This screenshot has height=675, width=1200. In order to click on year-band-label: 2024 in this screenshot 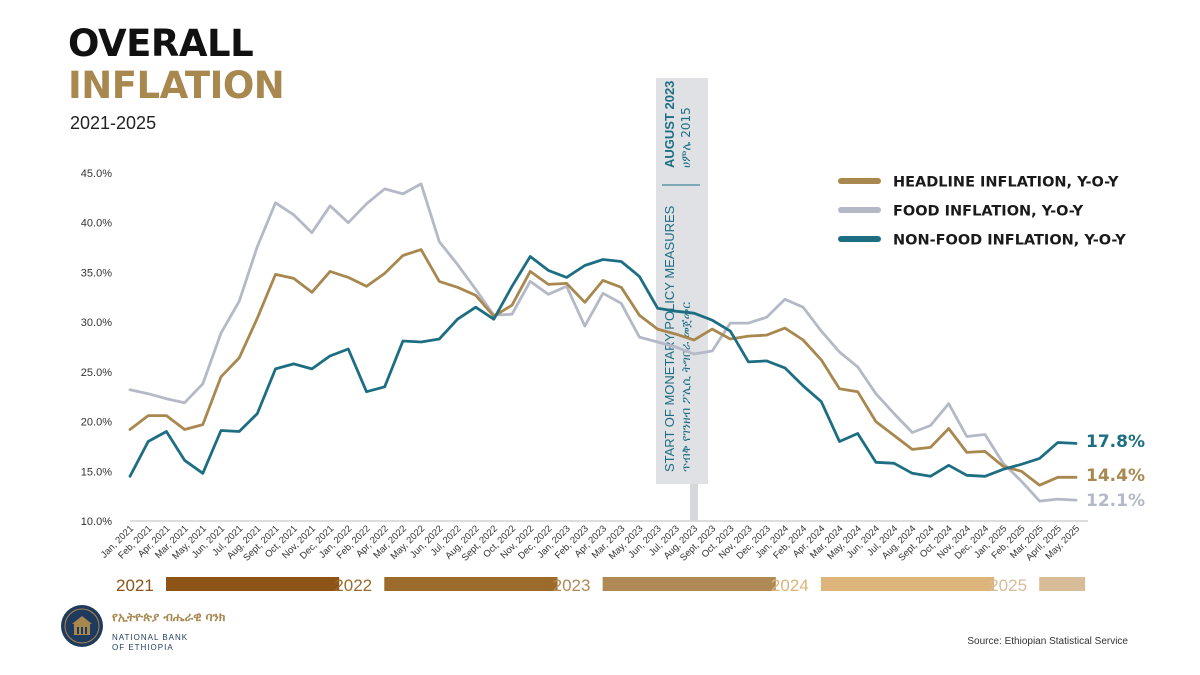, I will do `click(790, 585)`.